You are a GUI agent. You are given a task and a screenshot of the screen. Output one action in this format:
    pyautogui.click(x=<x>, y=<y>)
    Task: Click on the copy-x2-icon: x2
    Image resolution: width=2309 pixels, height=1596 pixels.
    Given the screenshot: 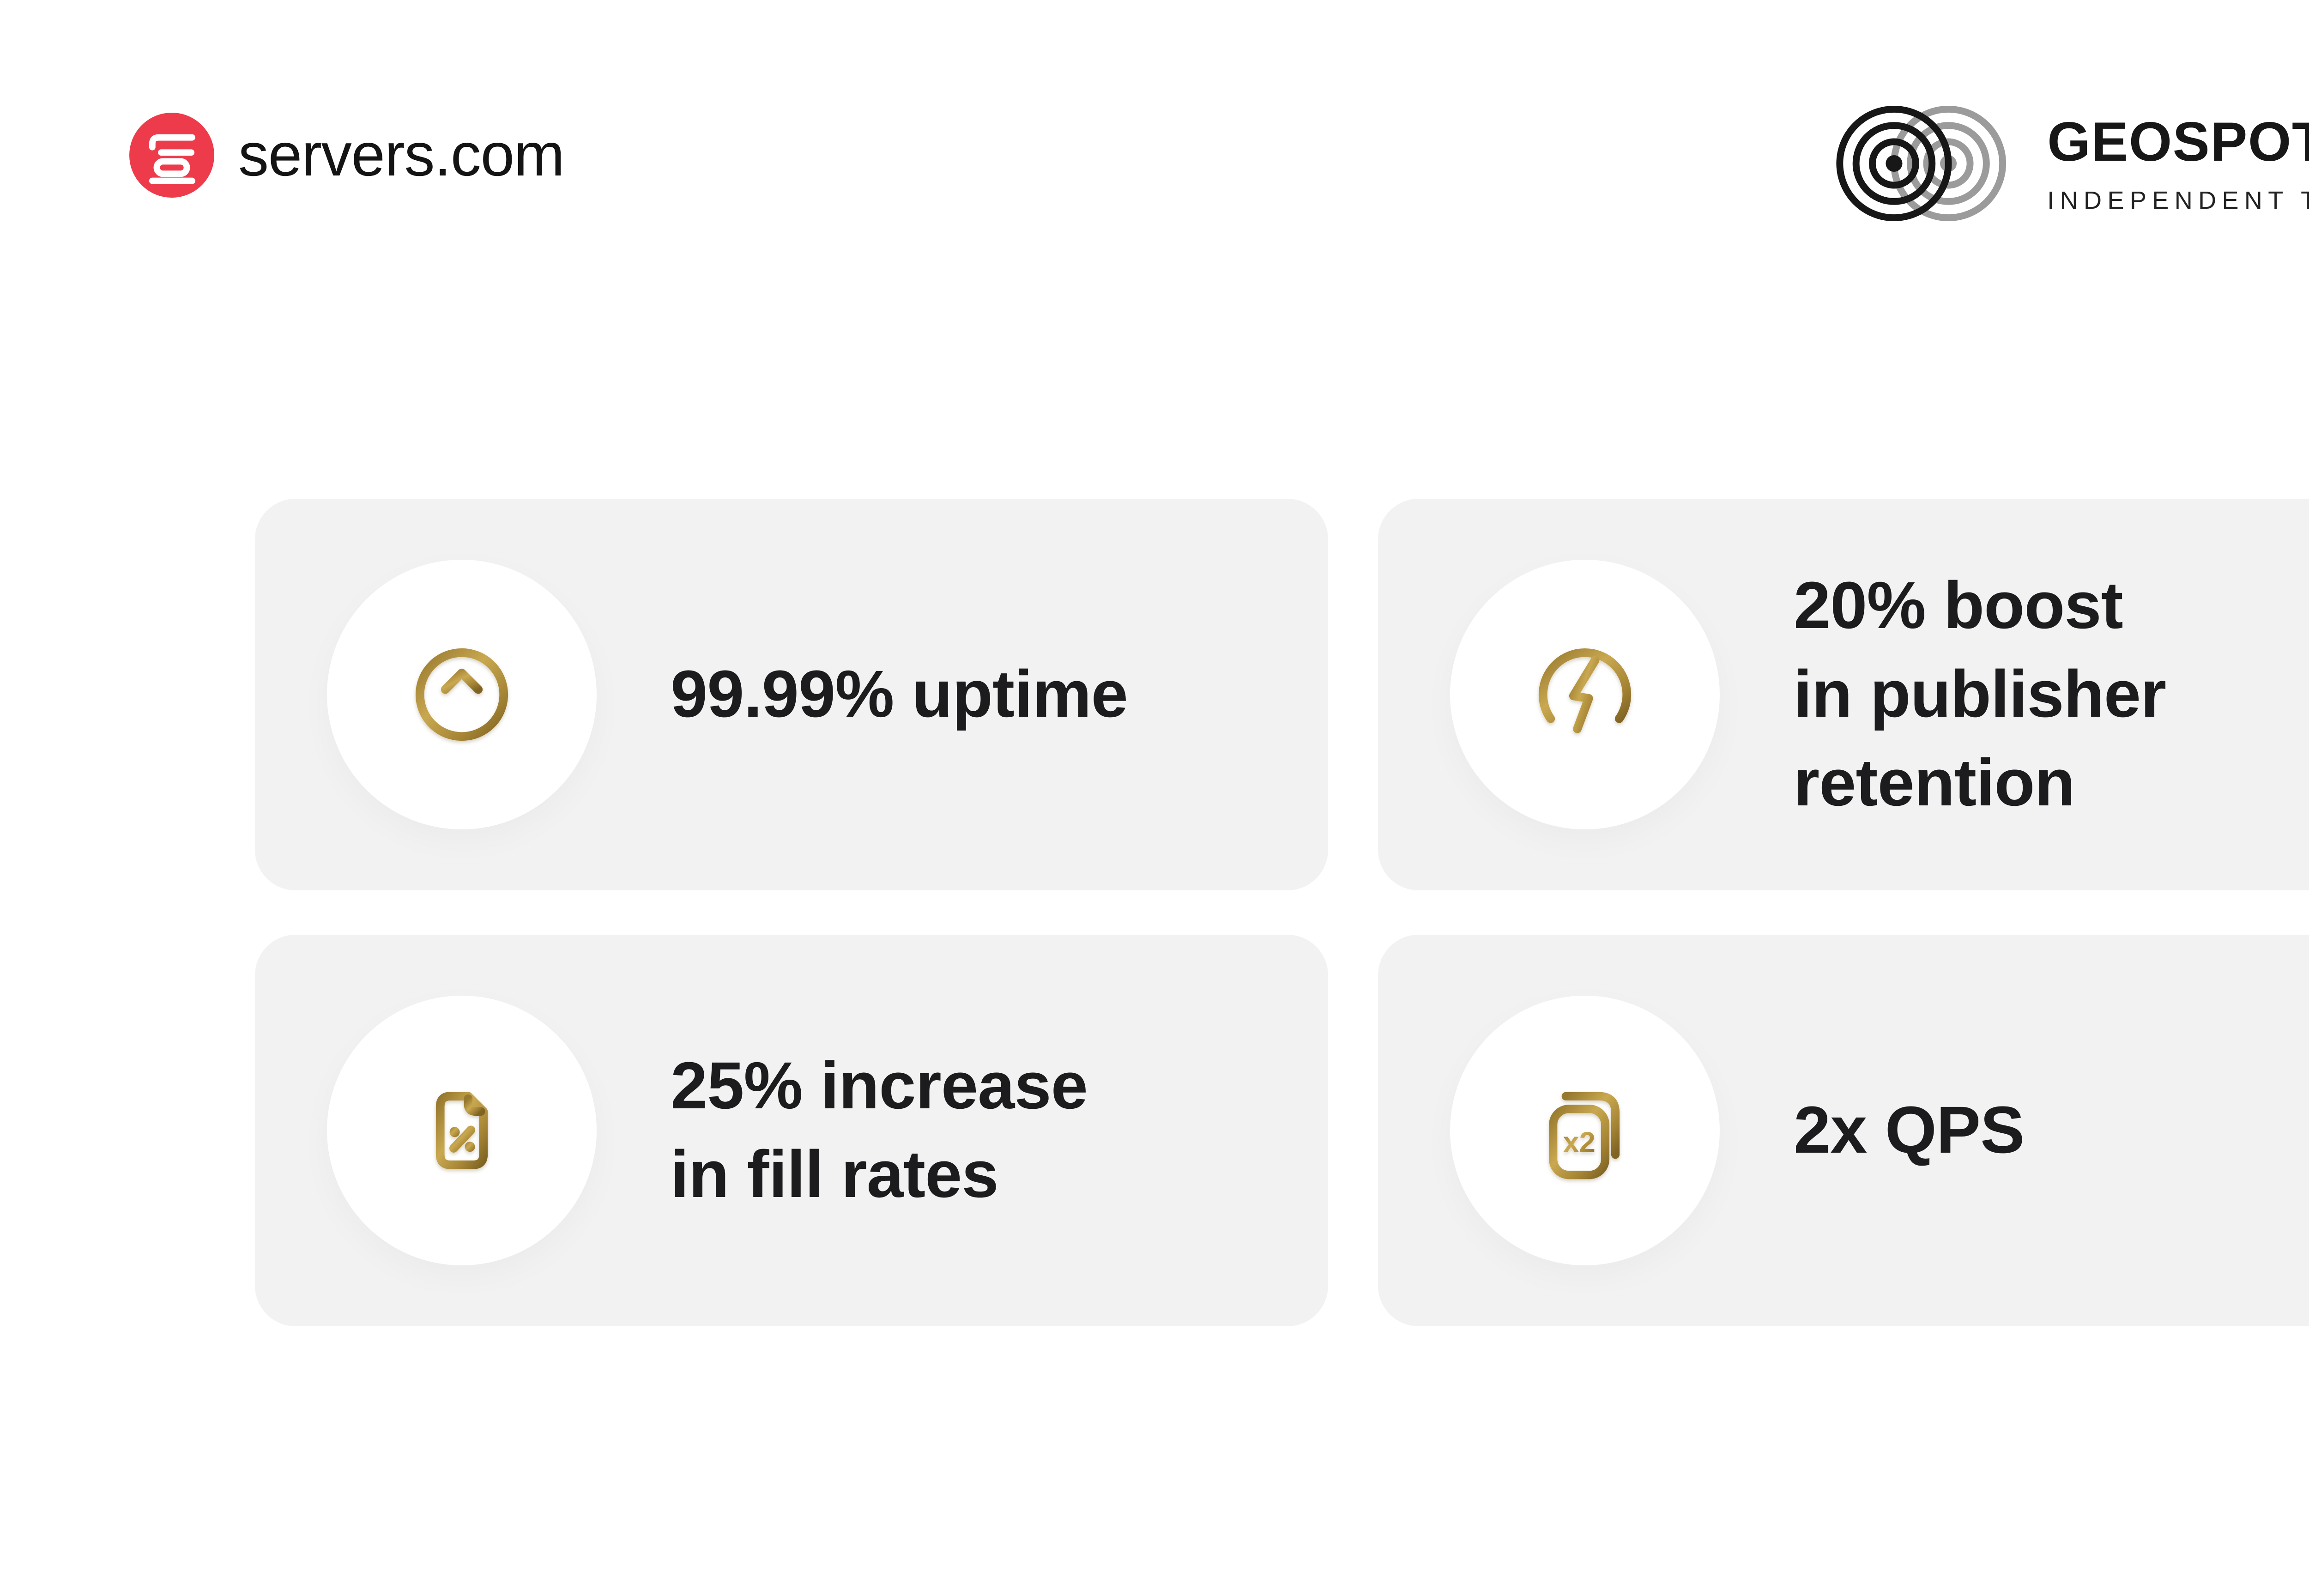 What is the action you would take?
    pyautogui.click(x=1584, y=1135)
    